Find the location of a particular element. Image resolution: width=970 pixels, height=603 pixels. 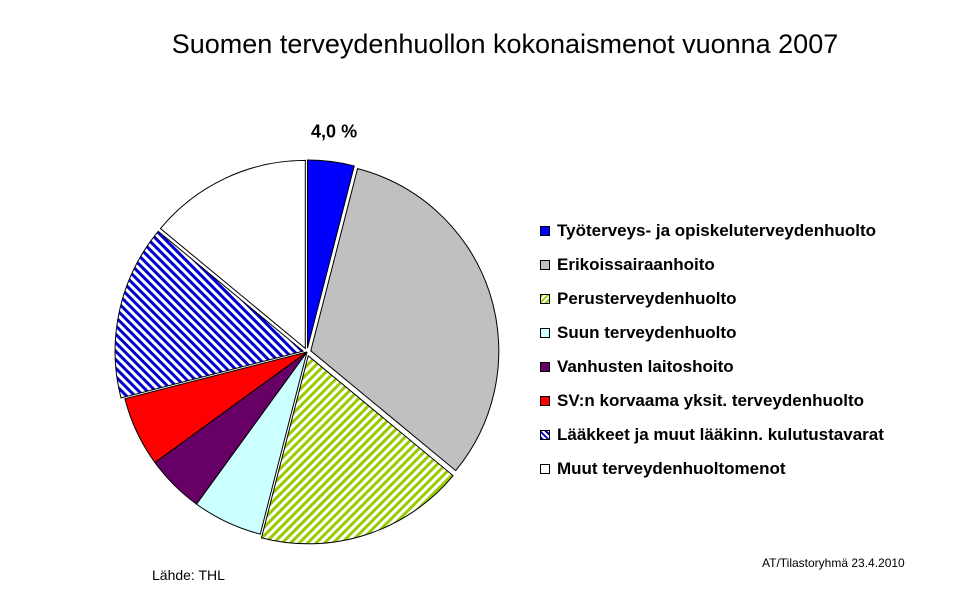

pie-slice-perusterveydenhuolto is located at coordinates (357, 449).